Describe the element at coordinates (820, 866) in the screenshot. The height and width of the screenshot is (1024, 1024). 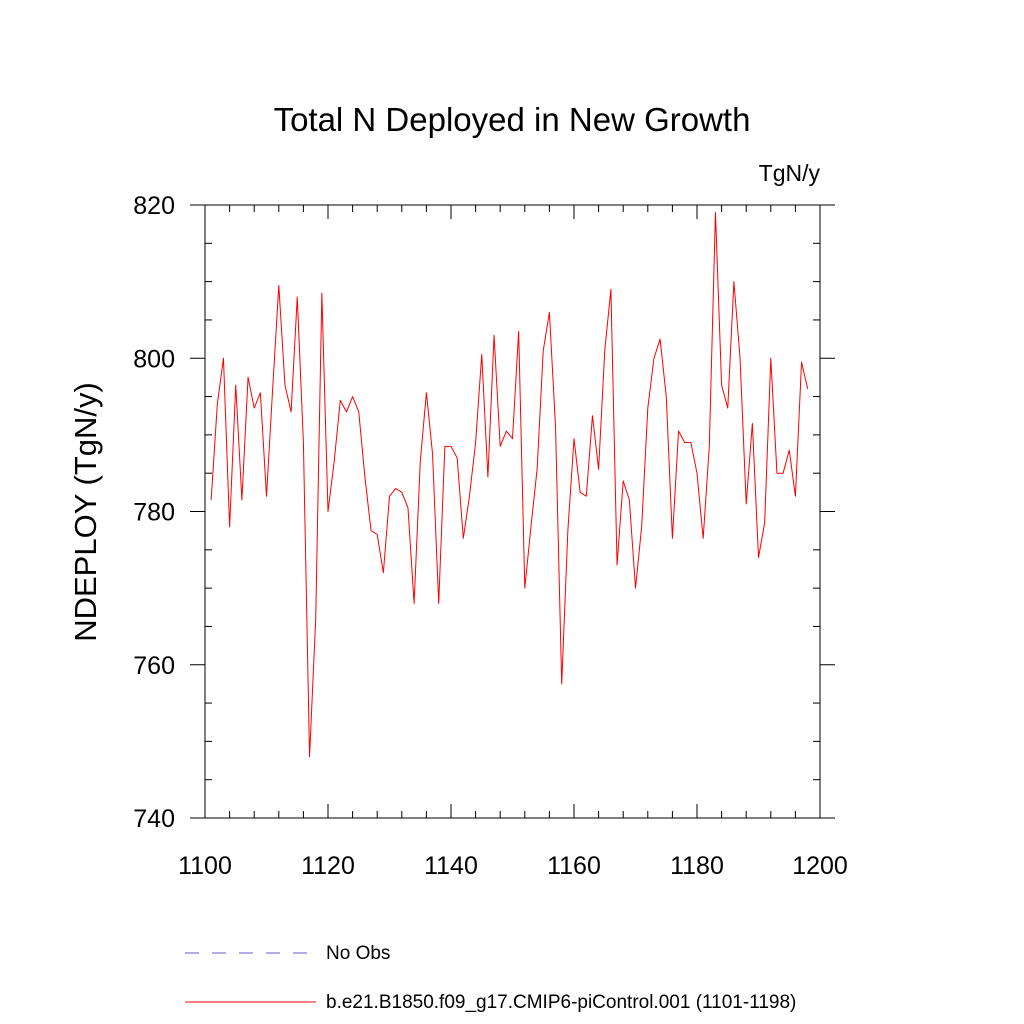
I see `x-tick-label: 1200` at that location.